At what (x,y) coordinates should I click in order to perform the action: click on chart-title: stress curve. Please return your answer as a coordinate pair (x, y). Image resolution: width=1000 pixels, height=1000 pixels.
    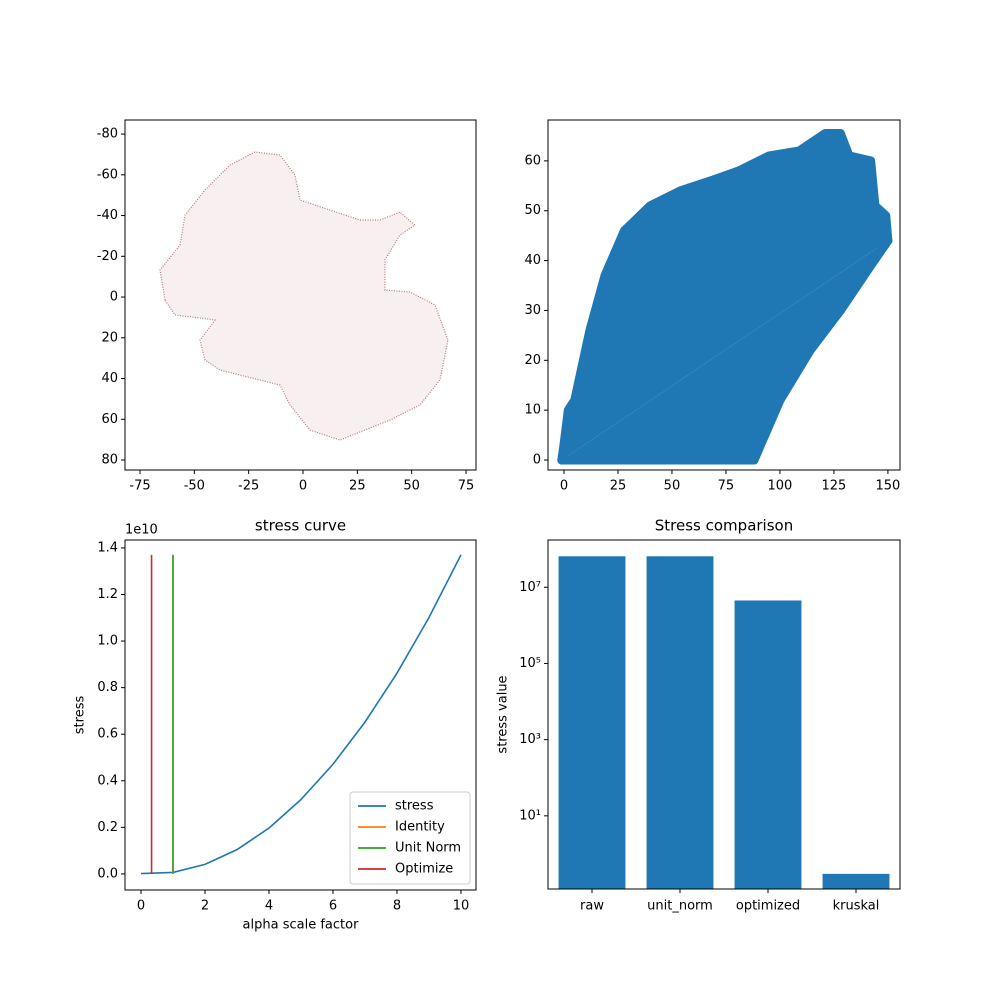
    Looking at the image, I should click on (300, 526).